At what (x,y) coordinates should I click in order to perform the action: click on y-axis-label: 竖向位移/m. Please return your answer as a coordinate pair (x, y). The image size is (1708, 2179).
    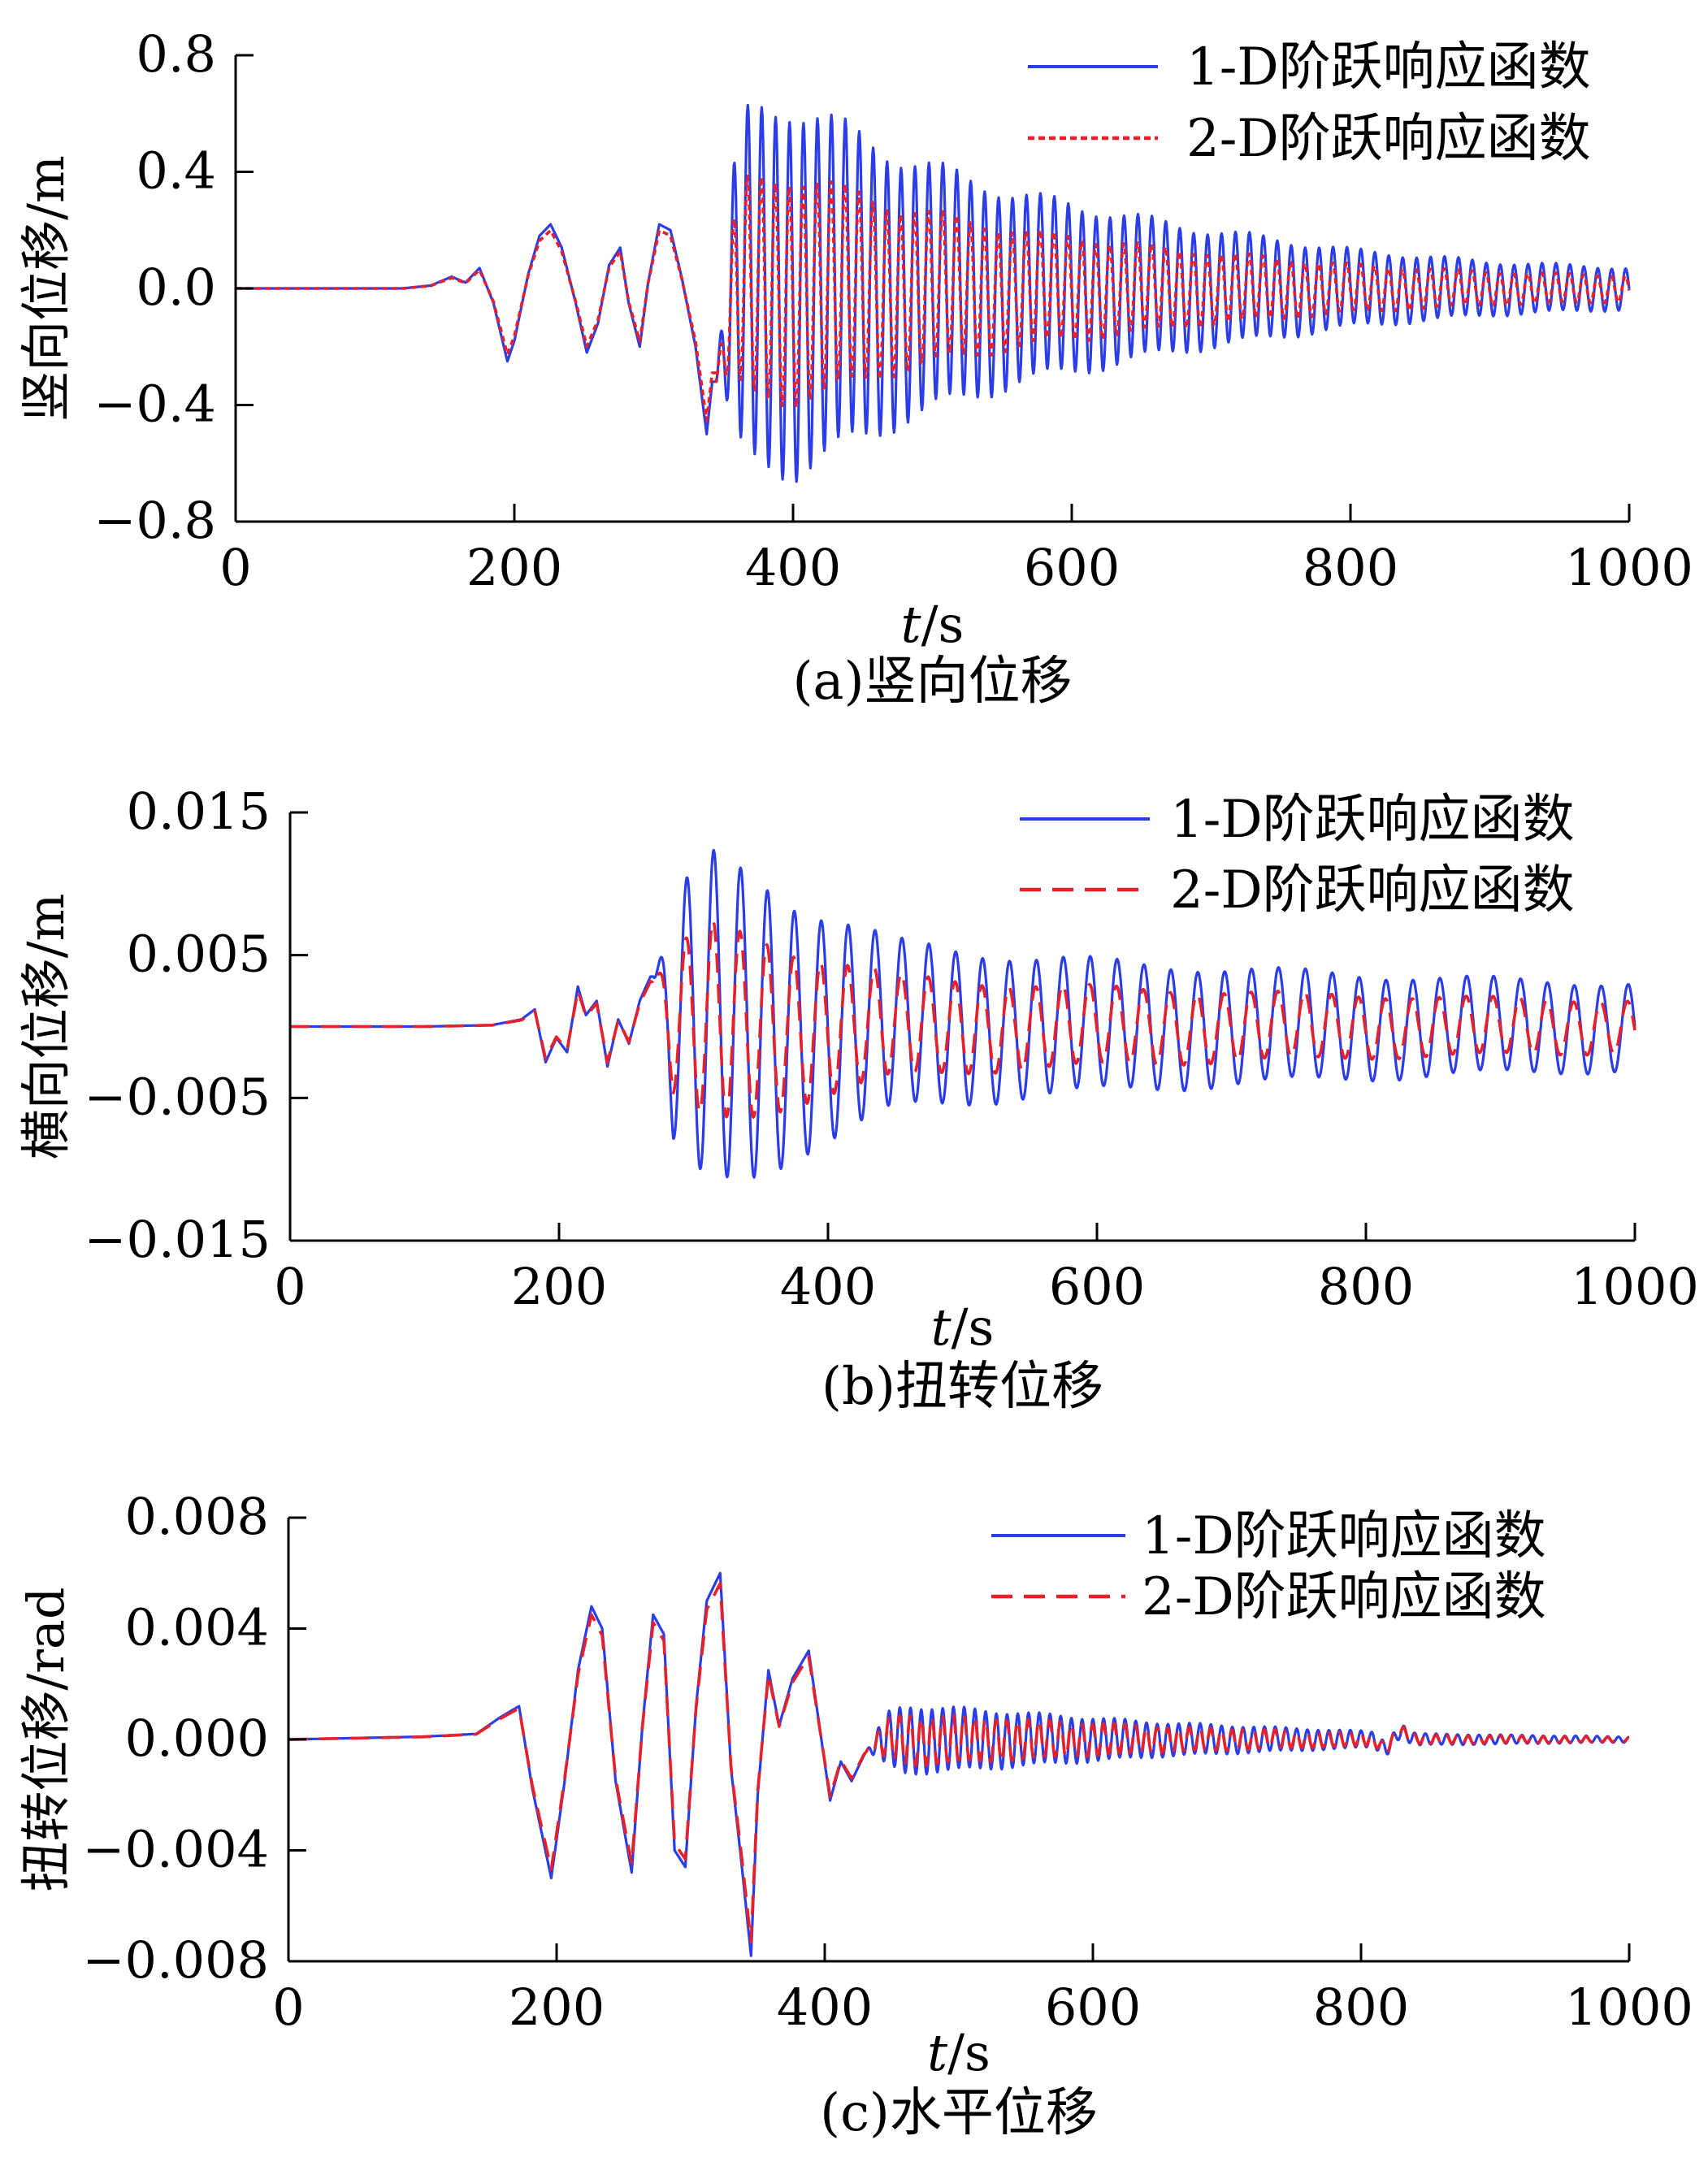
    Looking at the image, I should click on (46, 288).